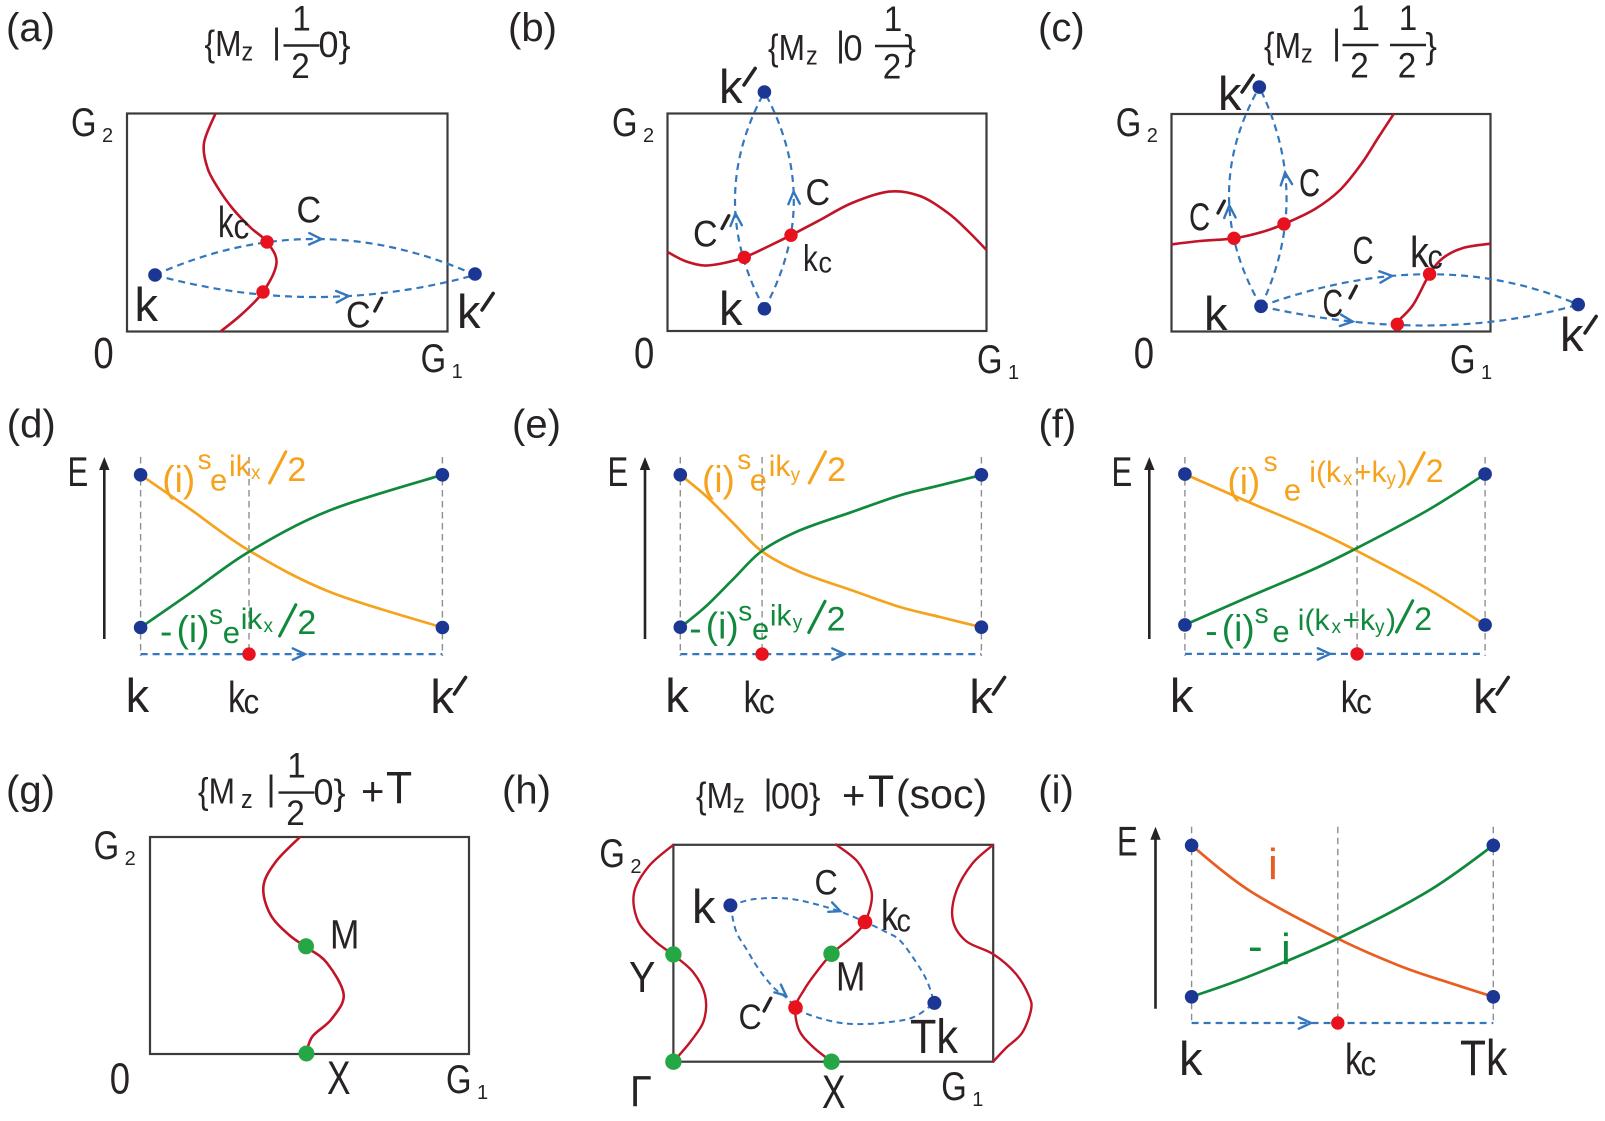 This screenshot has width=1605, height=1121. I want to click on svg-text: (g), so click(30, 791).